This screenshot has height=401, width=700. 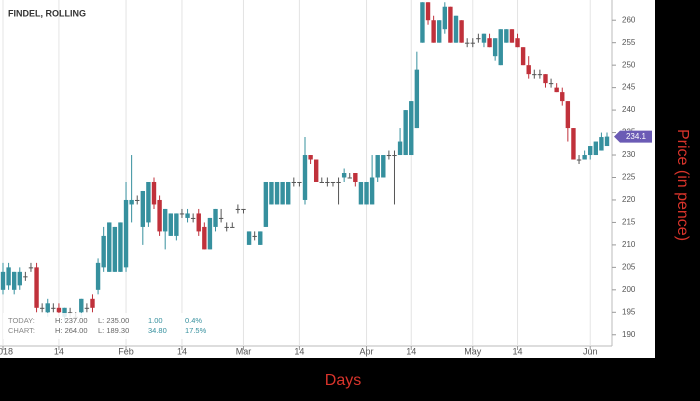 I want to click on y-axis-title: Price (in pence), so click(x=682, y=185).